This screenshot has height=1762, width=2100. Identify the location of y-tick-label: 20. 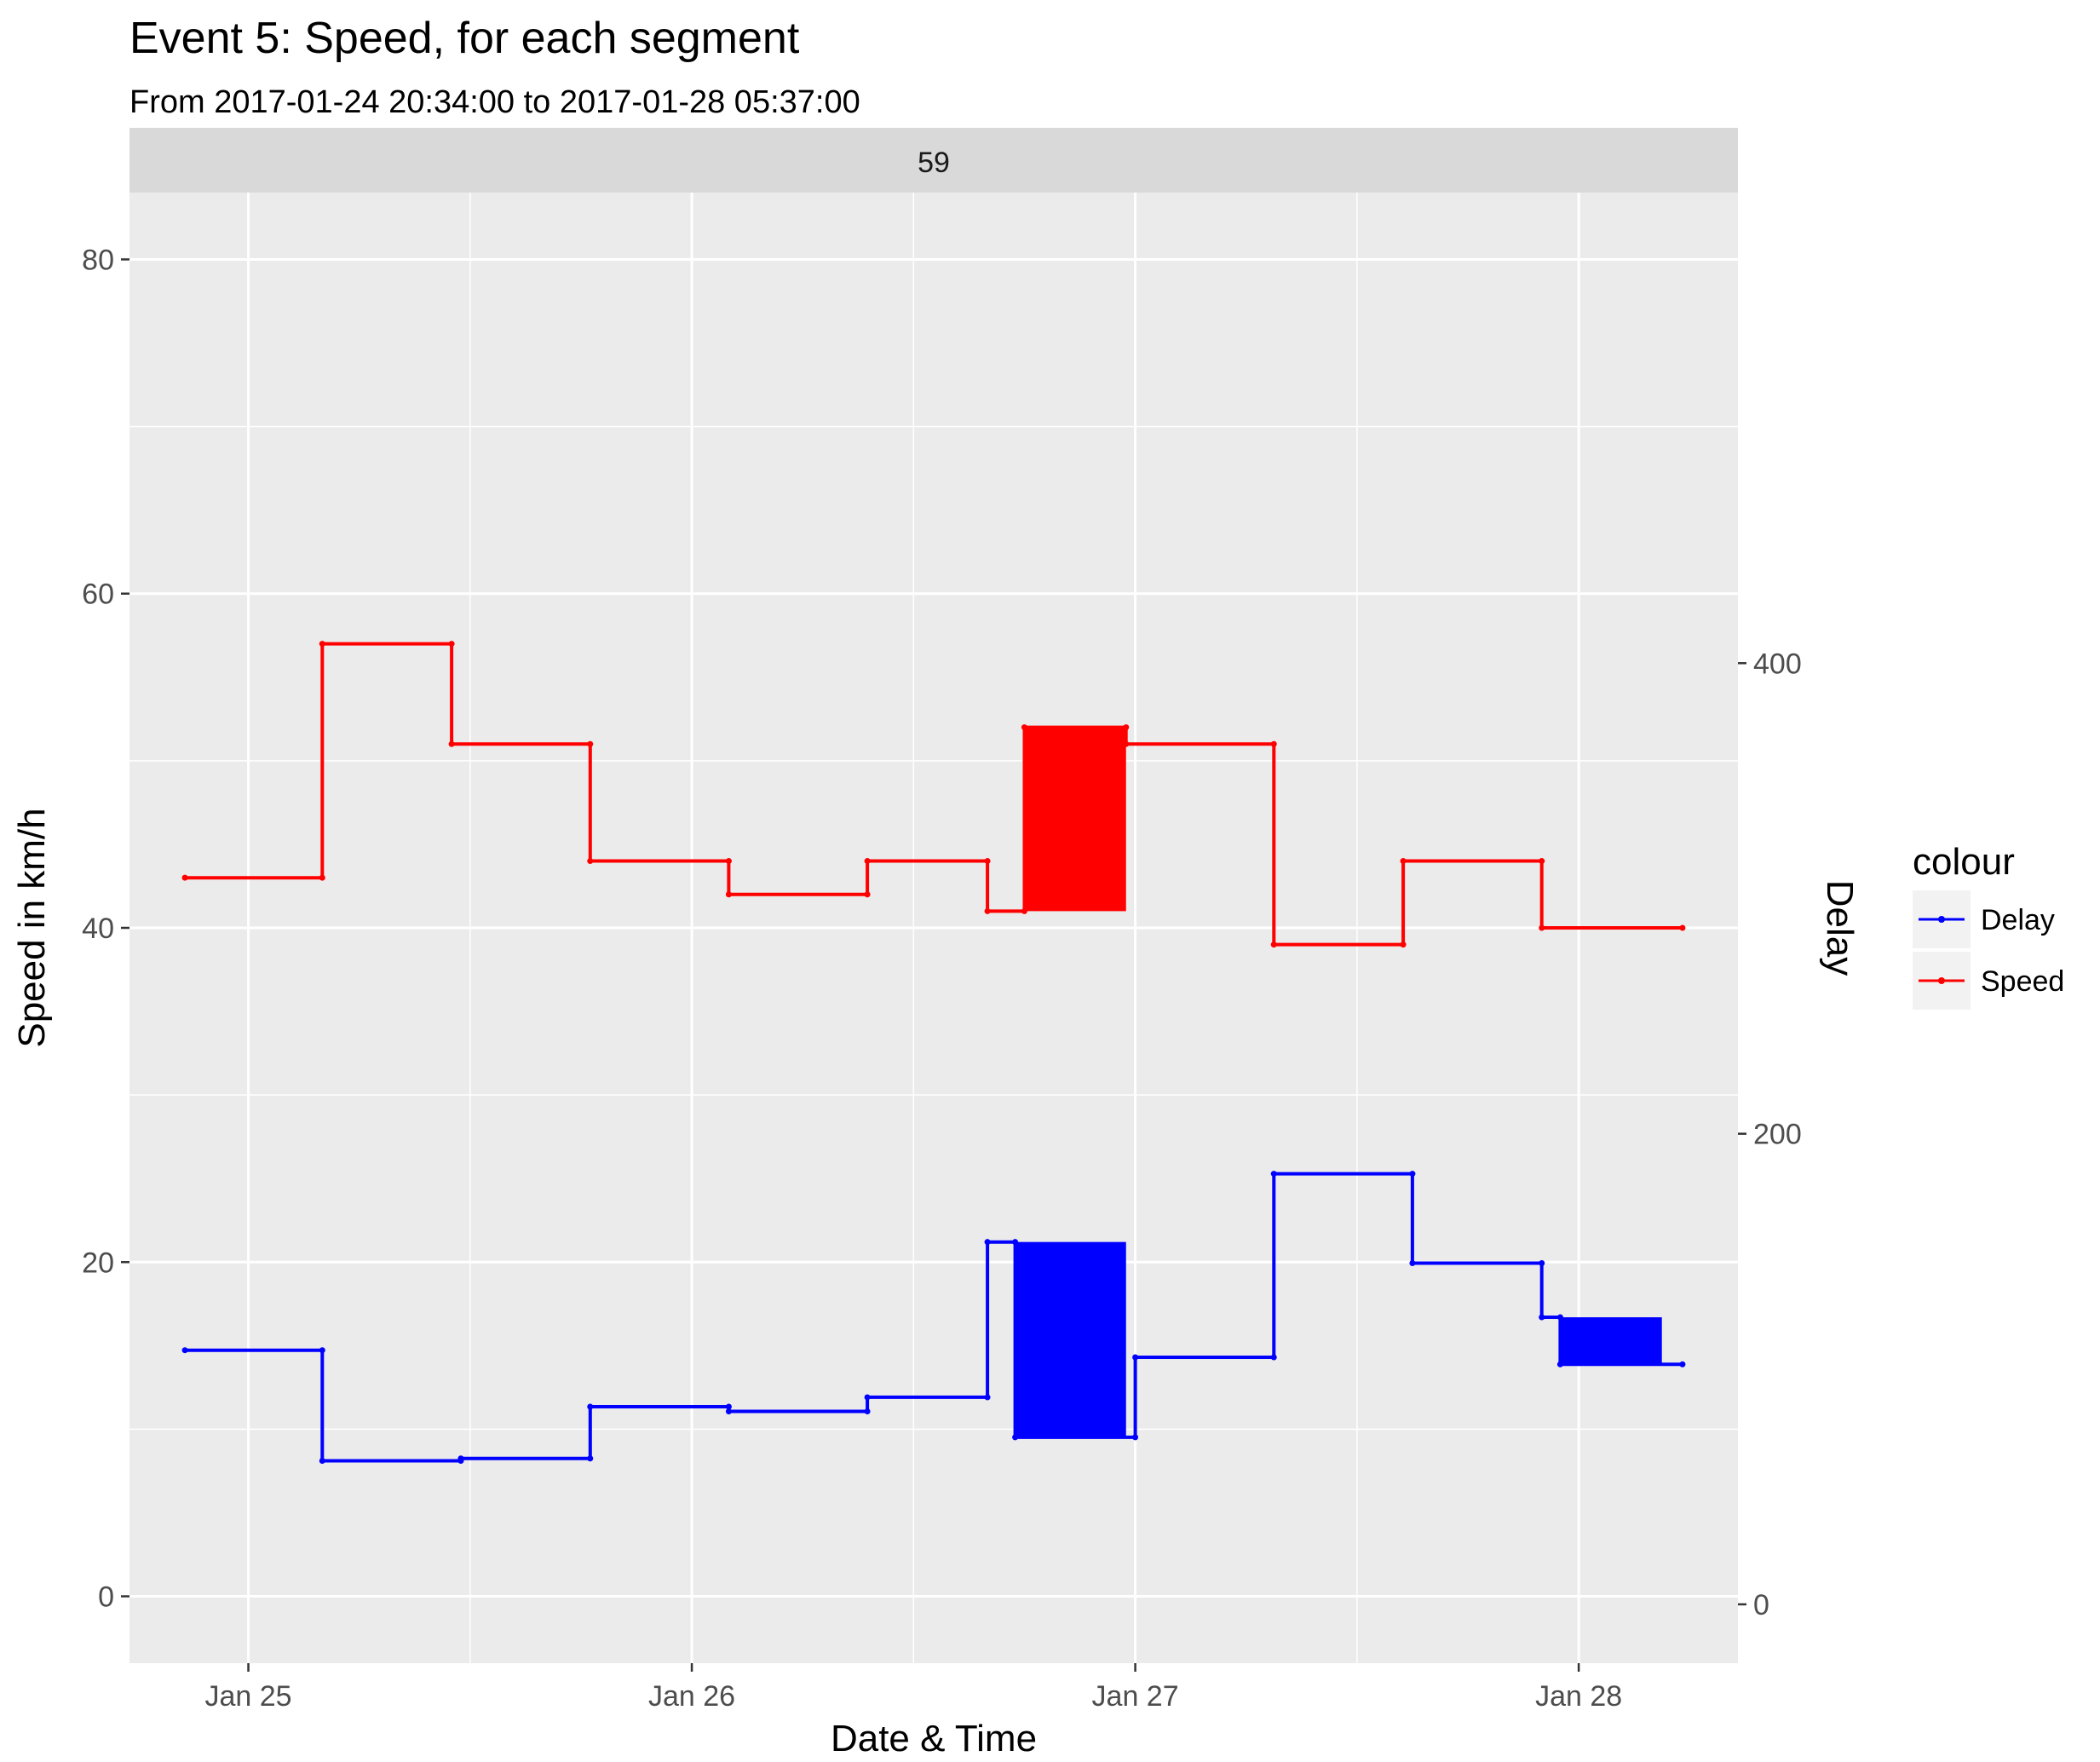
(98, 1263).